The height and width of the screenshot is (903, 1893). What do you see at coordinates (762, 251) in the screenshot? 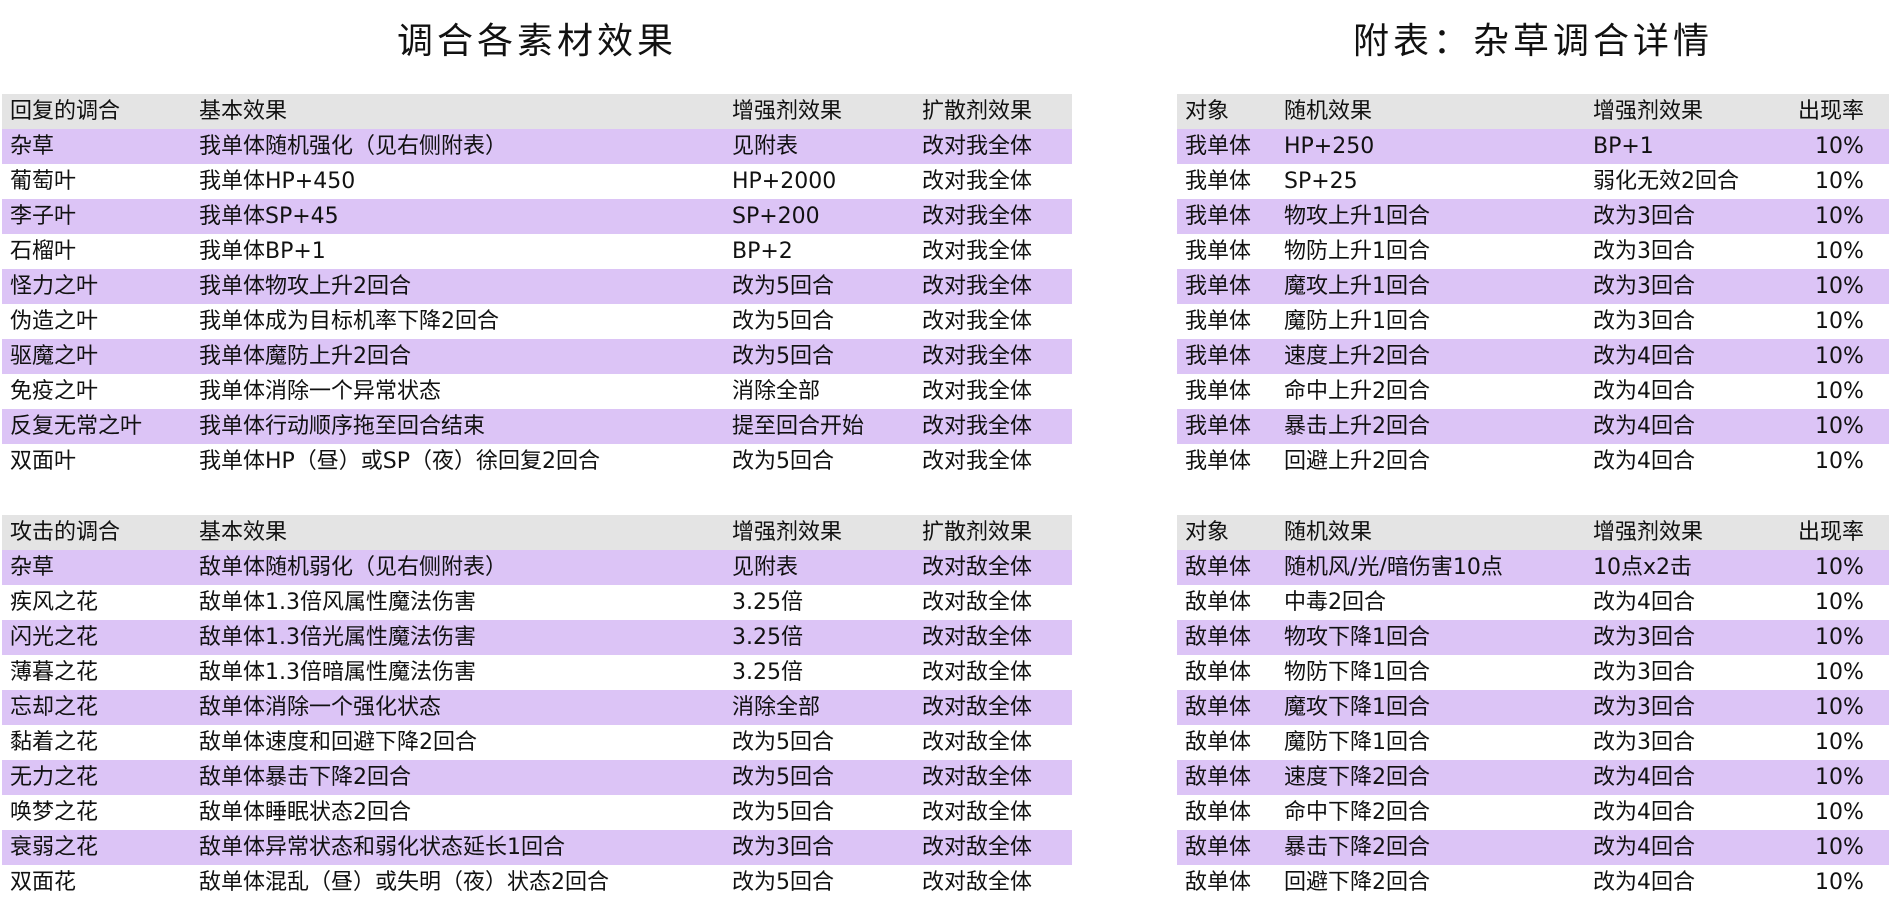
I see `cell: BP+2` at bounding box center [762, 251].